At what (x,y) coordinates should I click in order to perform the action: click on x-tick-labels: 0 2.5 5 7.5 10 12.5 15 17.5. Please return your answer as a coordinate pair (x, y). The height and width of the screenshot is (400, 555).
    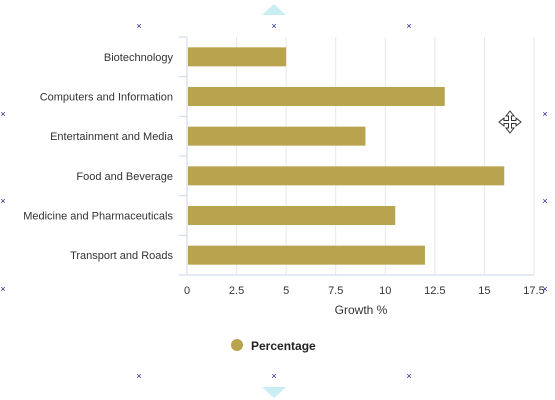
    Looking at the image, I should click on (364, 291).